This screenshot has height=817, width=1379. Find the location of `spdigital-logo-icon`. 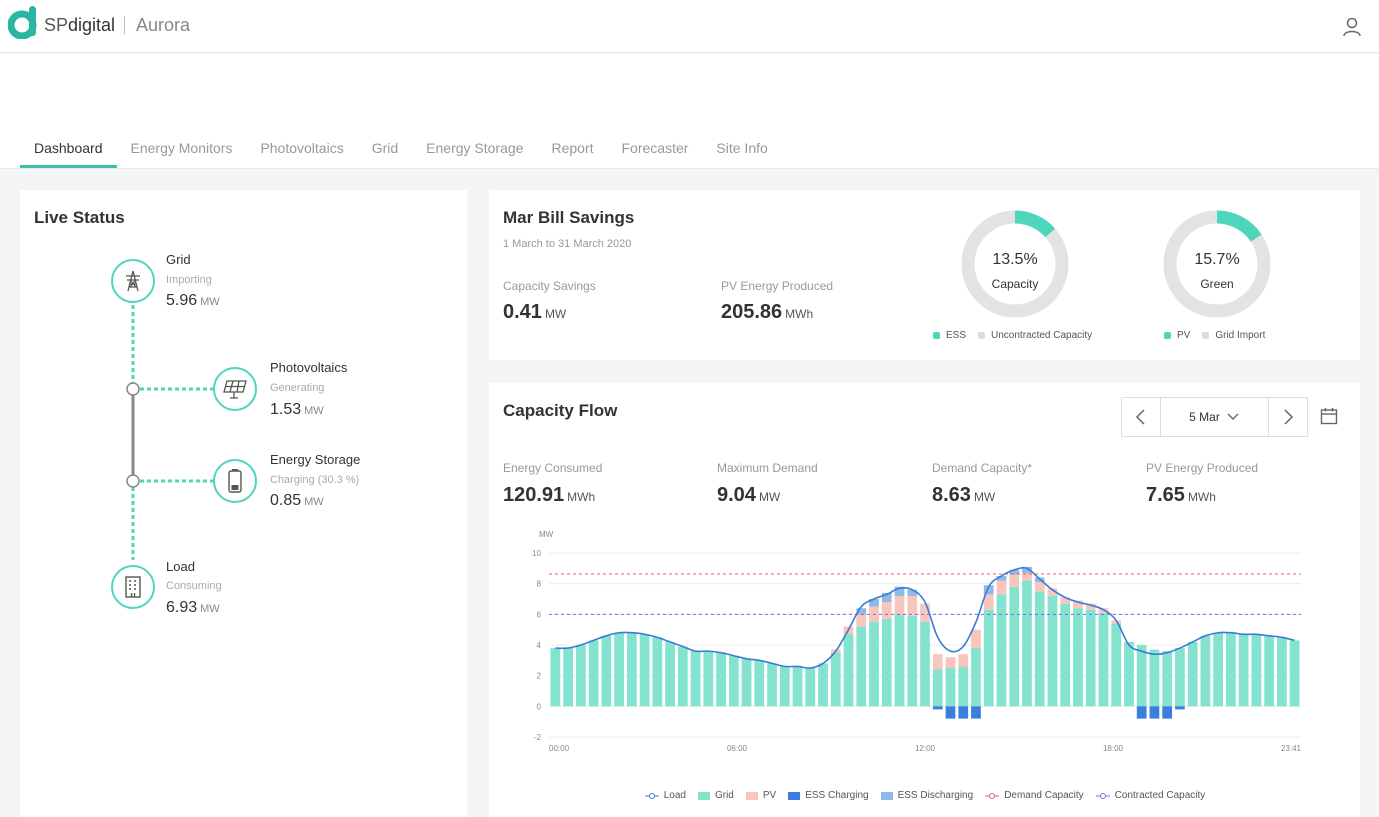

spdigital-logo-icon is located at coordinates (22, 22).